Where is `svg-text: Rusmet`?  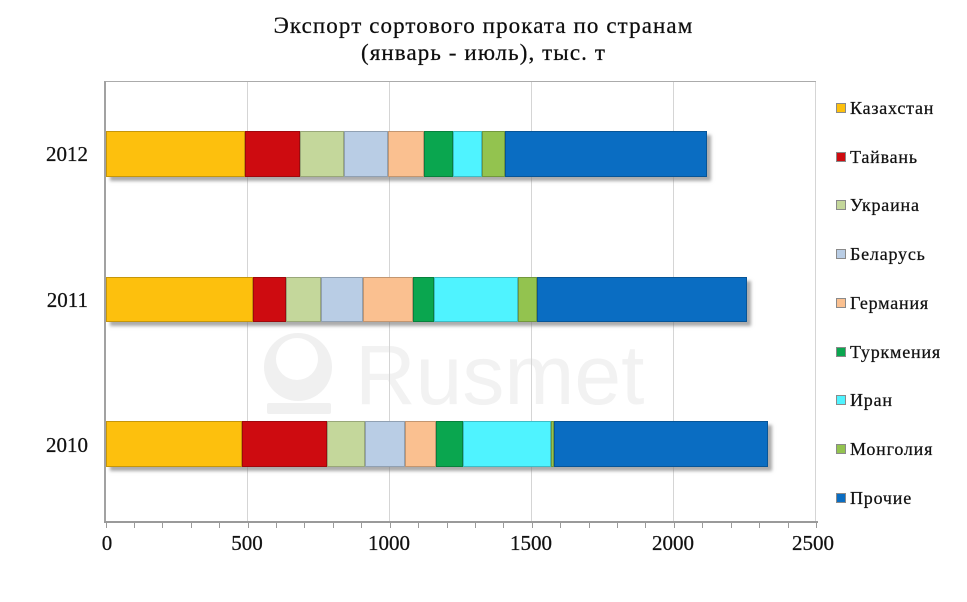 svg-text: Rusmet is located at coordinates (499, 375).